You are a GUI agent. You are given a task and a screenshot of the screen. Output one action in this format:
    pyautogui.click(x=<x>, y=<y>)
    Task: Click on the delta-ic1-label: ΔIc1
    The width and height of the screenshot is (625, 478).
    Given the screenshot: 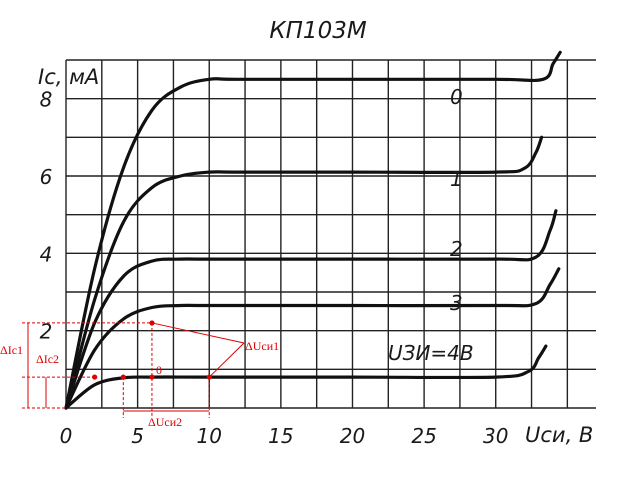 What is the action you would take?
    pyautogui.click(x=11, y=350)
    